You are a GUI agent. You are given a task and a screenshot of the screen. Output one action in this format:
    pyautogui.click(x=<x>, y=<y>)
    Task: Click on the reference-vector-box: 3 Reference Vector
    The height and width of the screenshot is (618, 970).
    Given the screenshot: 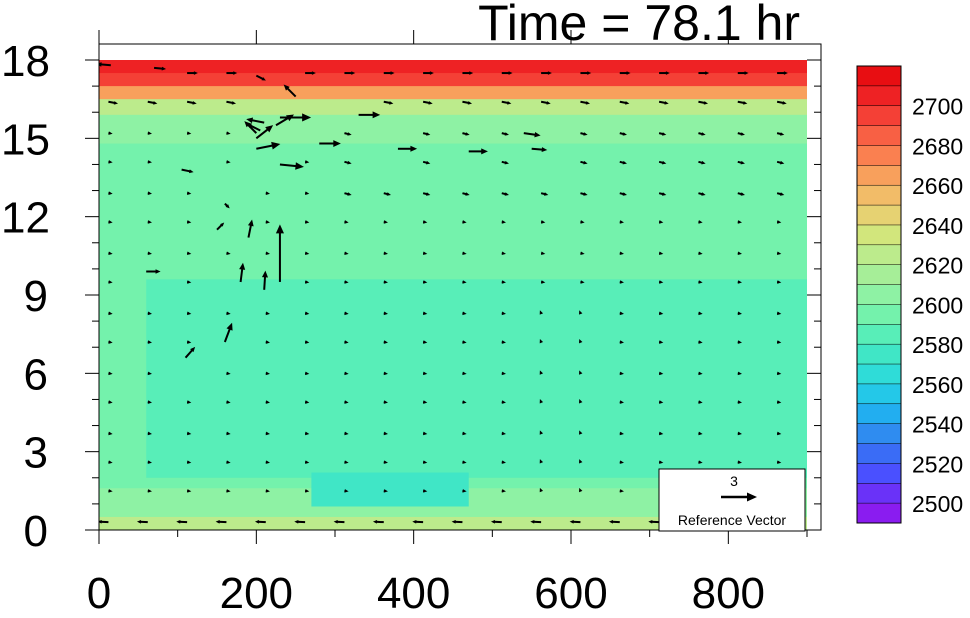 What is the action you would take?
    pyautogui.click(x=732, y=500)
    